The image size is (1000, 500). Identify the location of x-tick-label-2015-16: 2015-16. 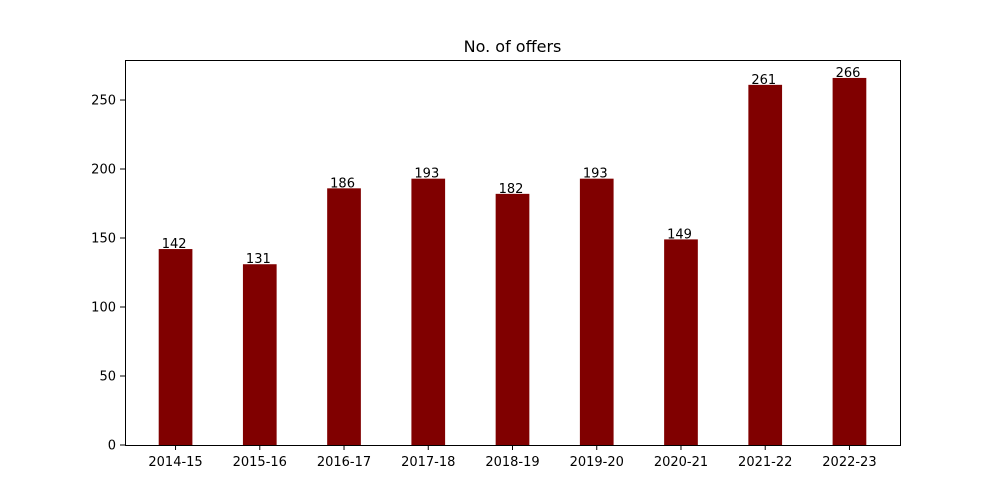
(260, 462).